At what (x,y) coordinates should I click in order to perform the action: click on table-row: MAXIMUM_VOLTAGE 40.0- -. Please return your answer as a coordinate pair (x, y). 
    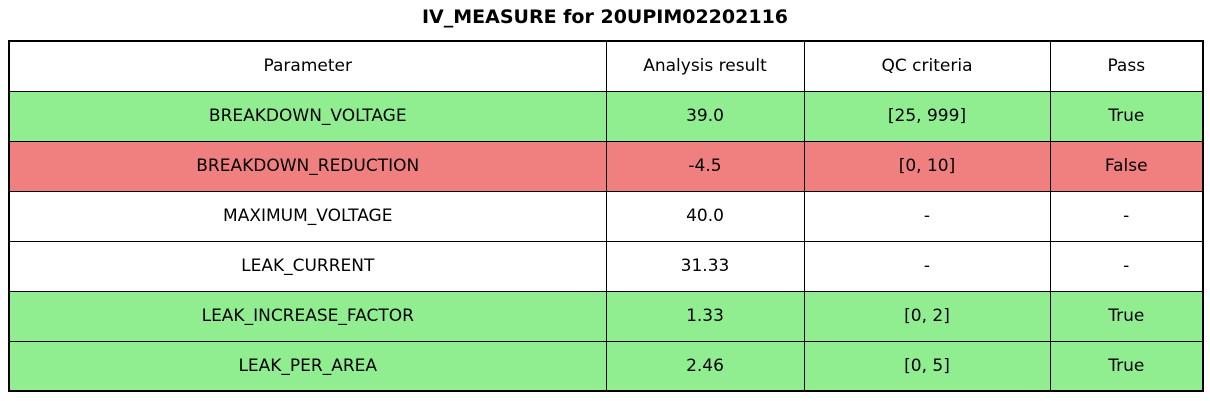
    Looking at the image, I should click on (606, 216).